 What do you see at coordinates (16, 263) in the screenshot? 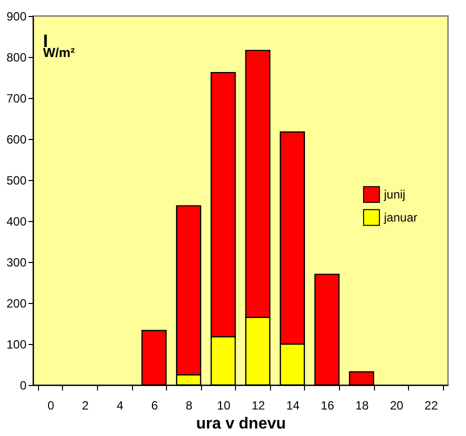
I see `y-tick-label: 300` at bounding box center [16, 263].